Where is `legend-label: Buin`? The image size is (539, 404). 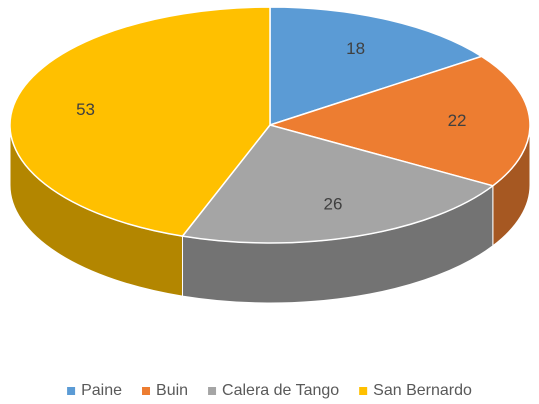 legend-label: Buin is located at coordinates (172, 390).